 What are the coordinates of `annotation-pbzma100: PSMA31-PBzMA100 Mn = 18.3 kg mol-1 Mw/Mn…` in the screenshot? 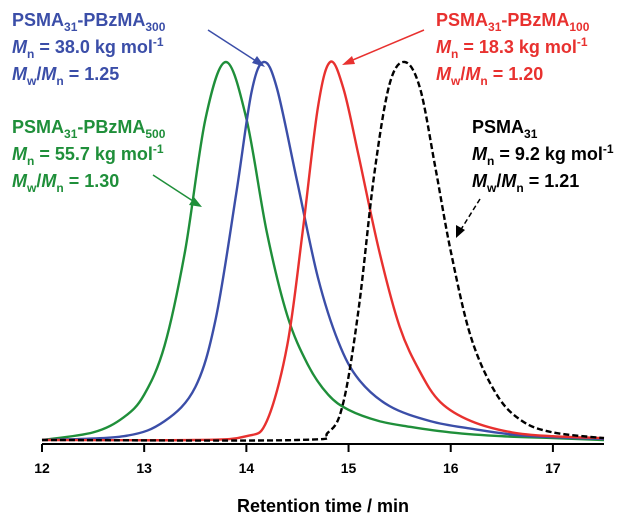 It's located at (513, 49).